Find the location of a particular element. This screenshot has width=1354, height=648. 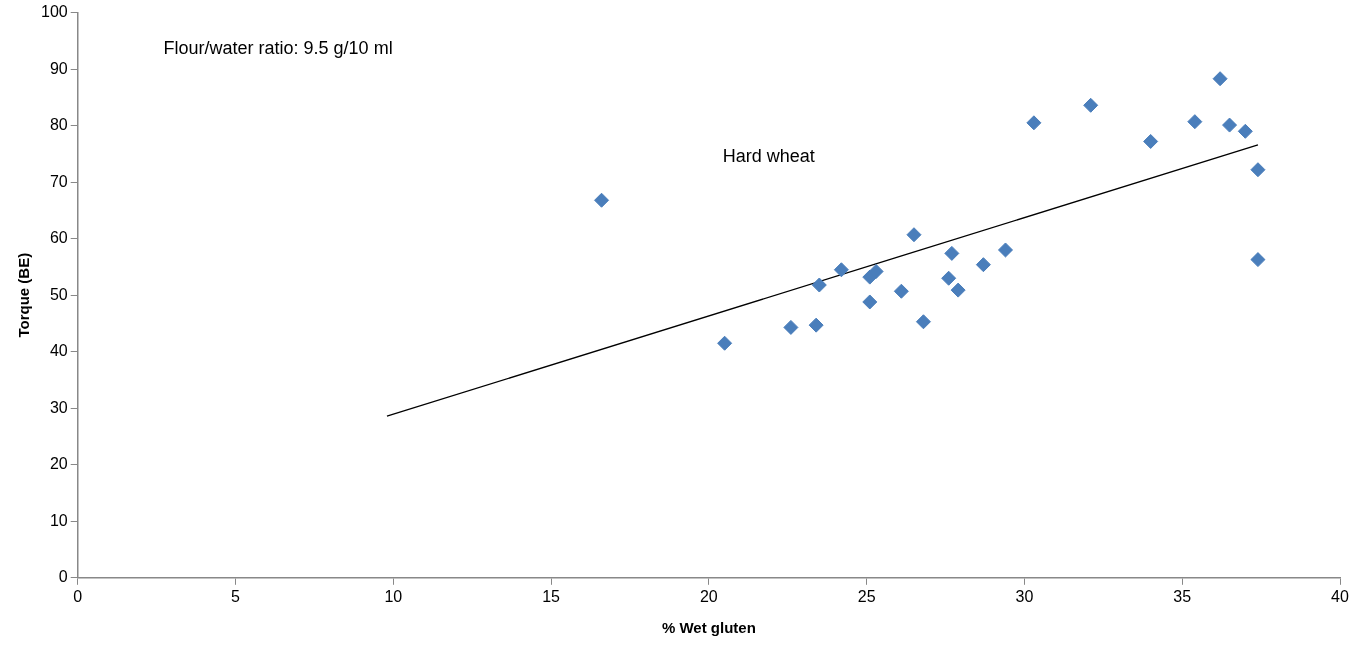

y-tick-label: 100 is located at coordinates (54, 12).